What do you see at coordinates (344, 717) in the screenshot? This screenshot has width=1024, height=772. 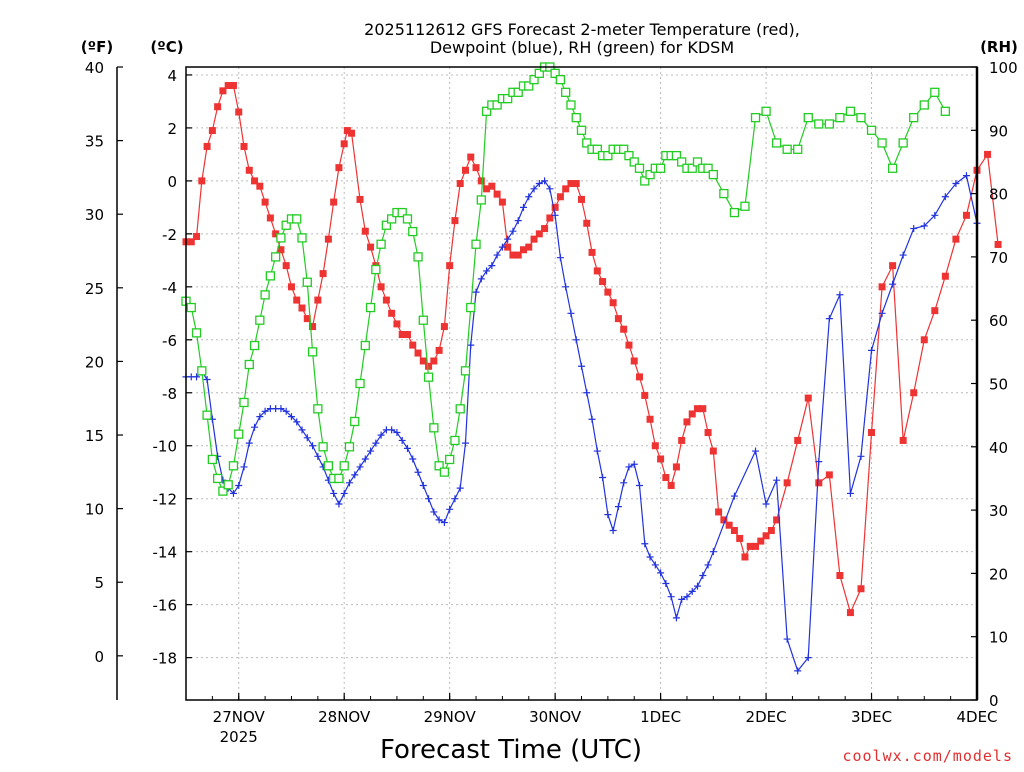 I see `x-tick-label: 28NOV` at bounding box center [344, 717].